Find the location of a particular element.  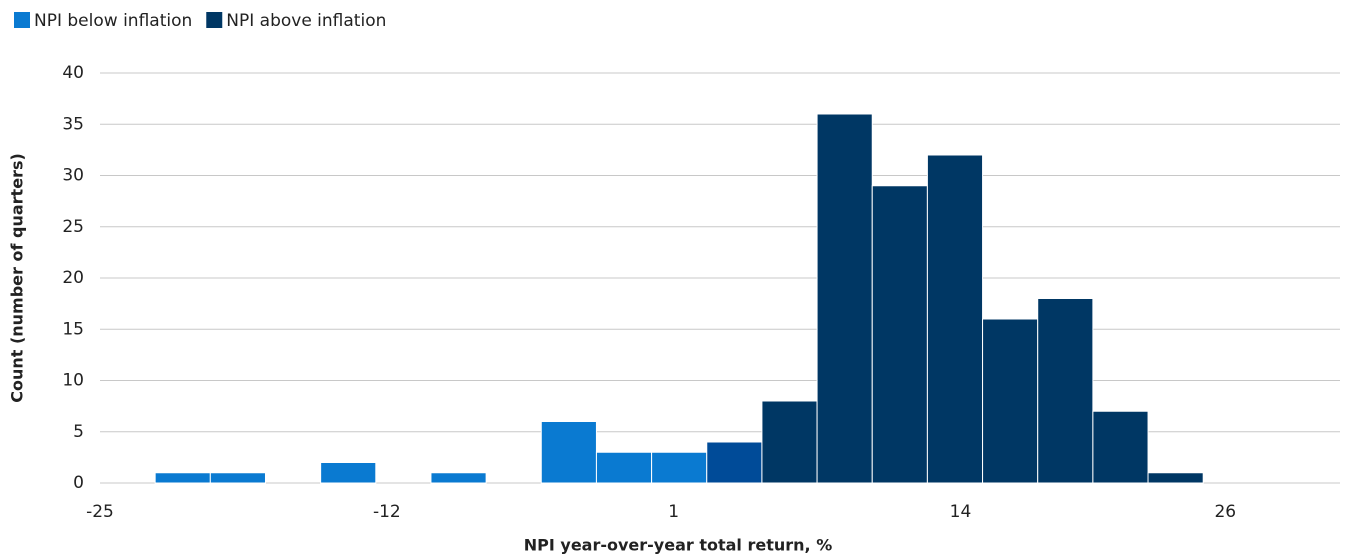

x-tick-label: 26 is located at coordinates (1225, 512).